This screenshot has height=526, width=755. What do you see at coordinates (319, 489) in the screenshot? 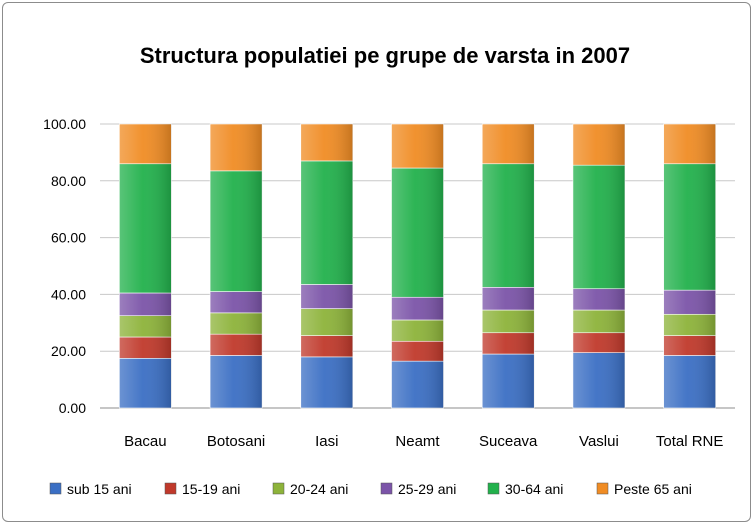
I see `legend-label: 20-24 ani` at bounding box center [319, 489].